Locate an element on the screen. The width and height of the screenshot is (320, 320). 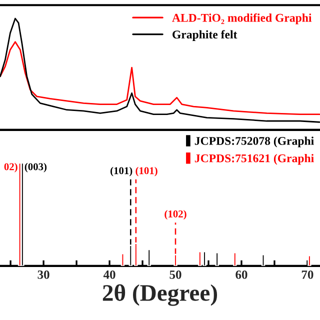
x-tick-label: 70 is located at coordinates (308, 274).